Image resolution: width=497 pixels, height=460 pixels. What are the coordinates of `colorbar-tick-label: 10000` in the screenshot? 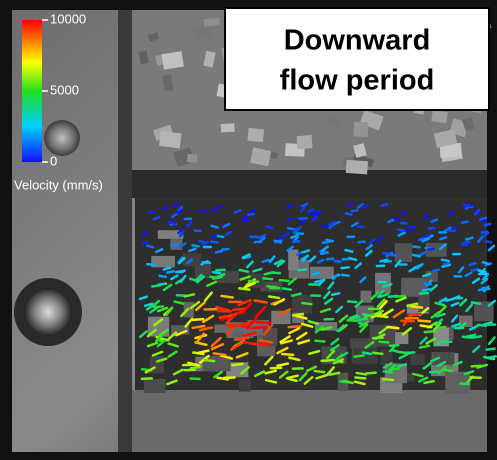 It's located at (68, 18).